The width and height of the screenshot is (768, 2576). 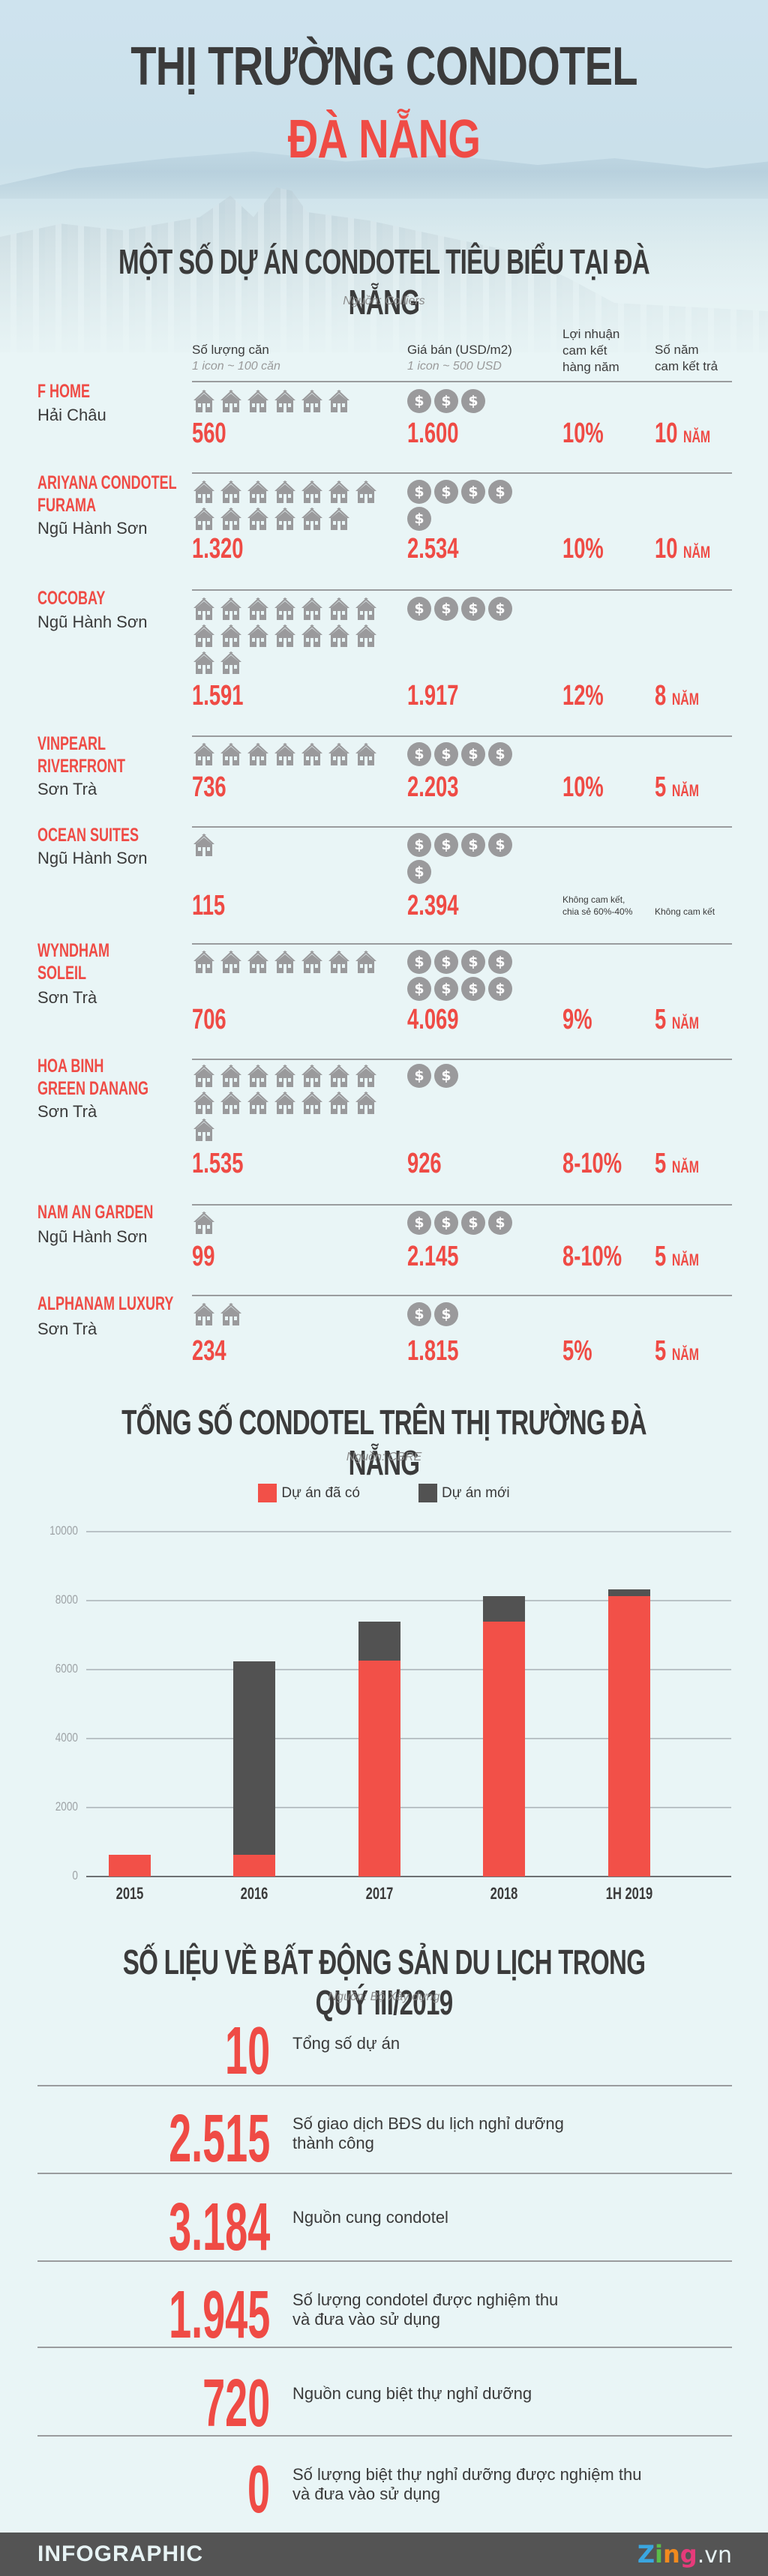 I want to click on page-title: THỊ TRƯỜNG CONDOTEL, so click(x=384, y=67).